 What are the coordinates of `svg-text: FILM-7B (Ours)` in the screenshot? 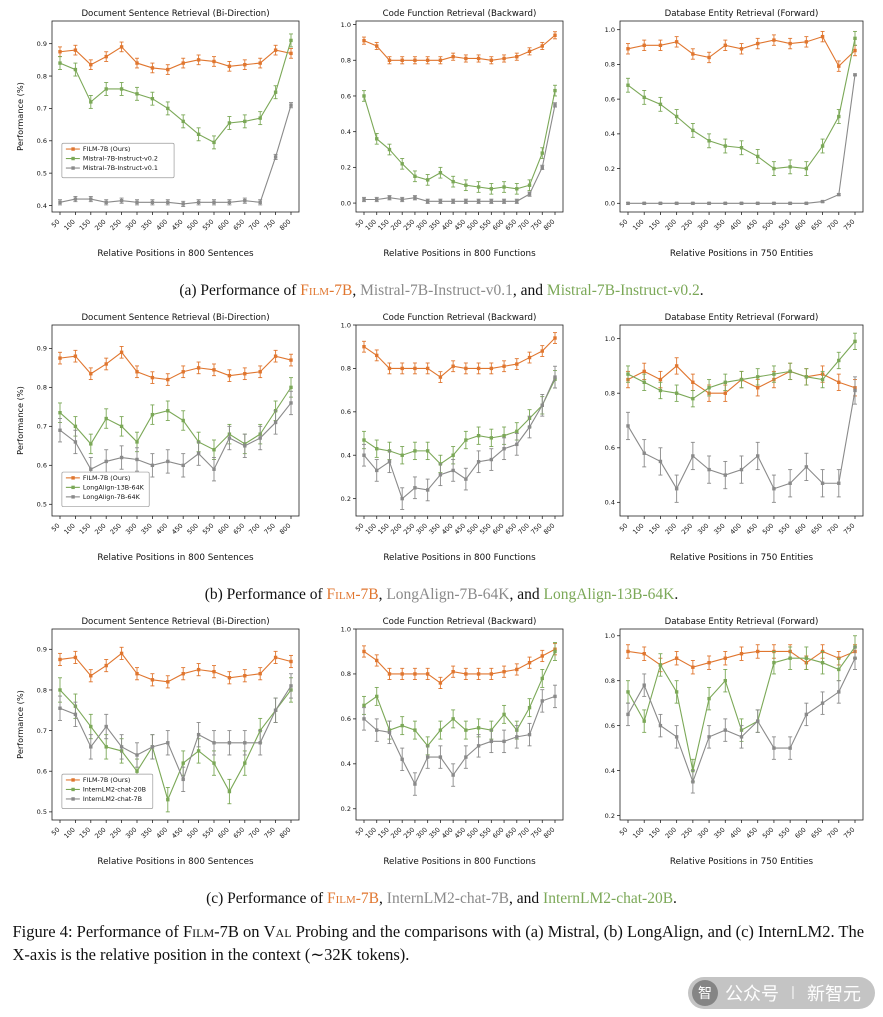 It's located at (105, 149).